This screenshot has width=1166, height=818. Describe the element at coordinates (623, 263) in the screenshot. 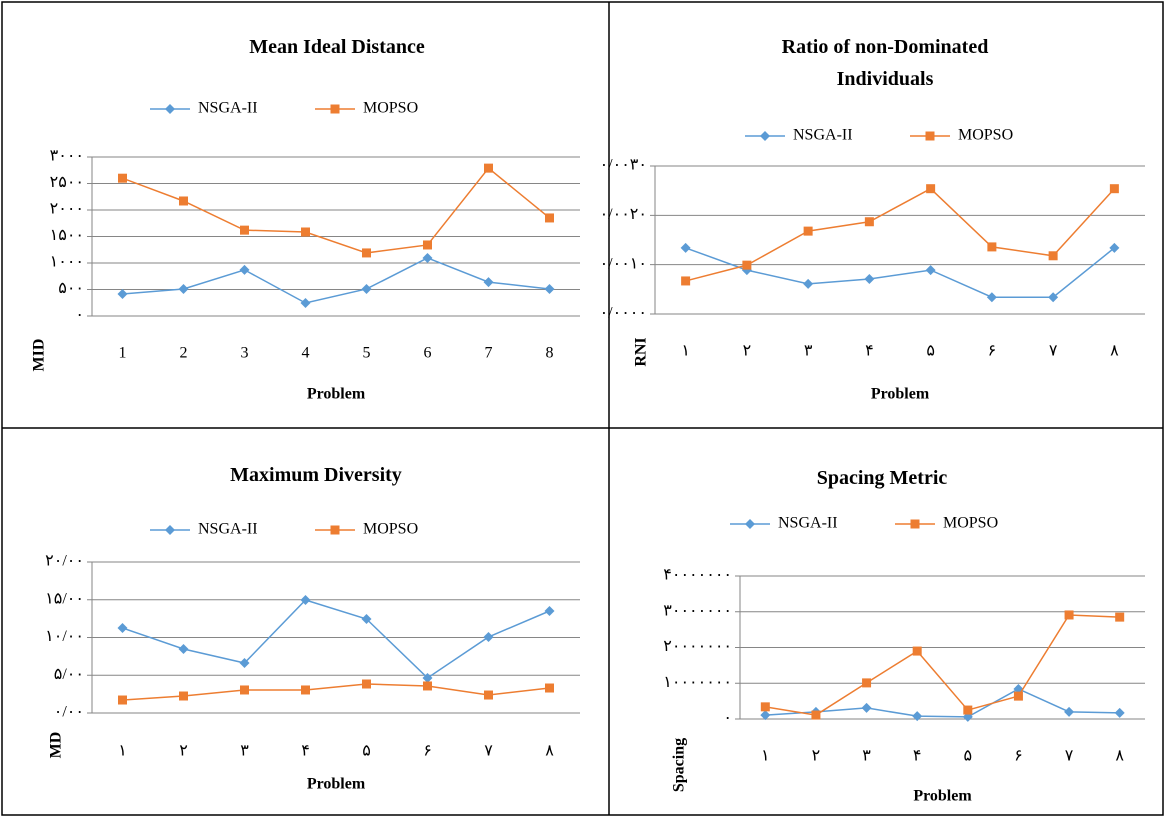

I see `y-tick-label: ۰/۰۰۱۰` at that location.